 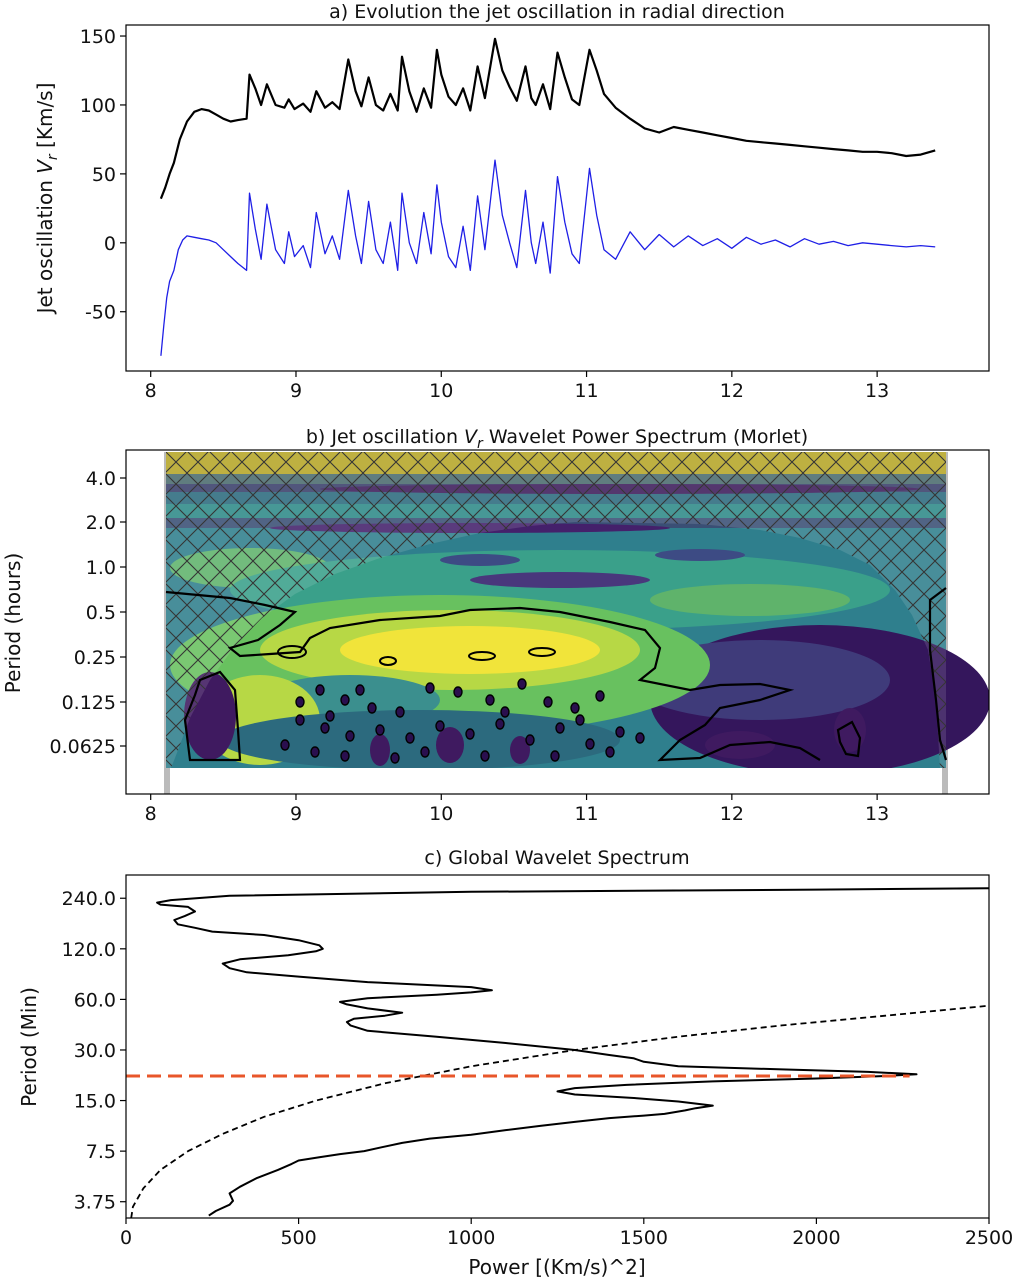 I want to click on panel-a-x-axis: 8 9 10 11 12 13, so click(x=517, y=386).